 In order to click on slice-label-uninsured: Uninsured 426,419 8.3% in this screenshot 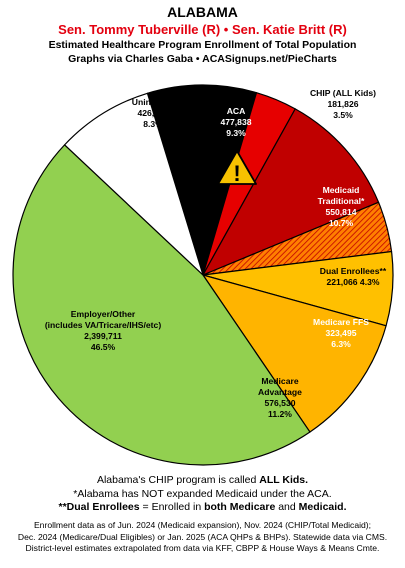, I will do `click(153, 113)`.